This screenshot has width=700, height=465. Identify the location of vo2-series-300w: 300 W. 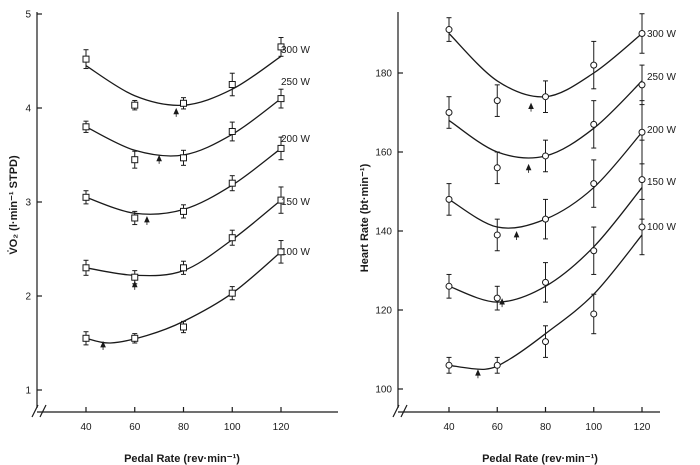
(196, 77).